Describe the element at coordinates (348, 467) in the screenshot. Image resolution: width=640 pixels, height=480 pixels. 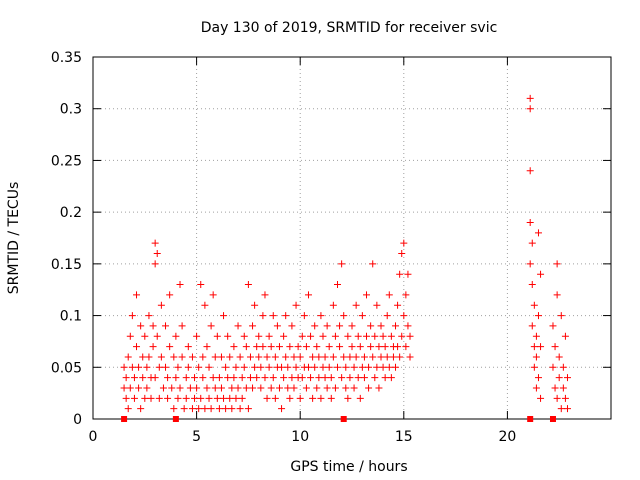
I see `x-axis-label: GPS time / hours` at that location.